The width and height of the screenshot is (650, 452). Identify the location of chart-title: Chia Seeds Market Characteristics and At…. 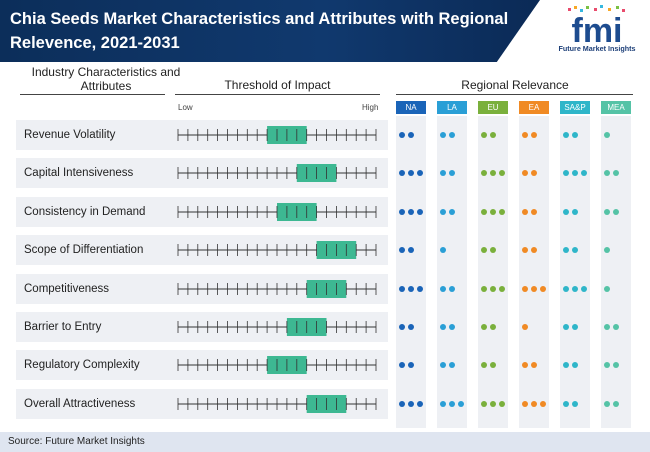
(260, 31).